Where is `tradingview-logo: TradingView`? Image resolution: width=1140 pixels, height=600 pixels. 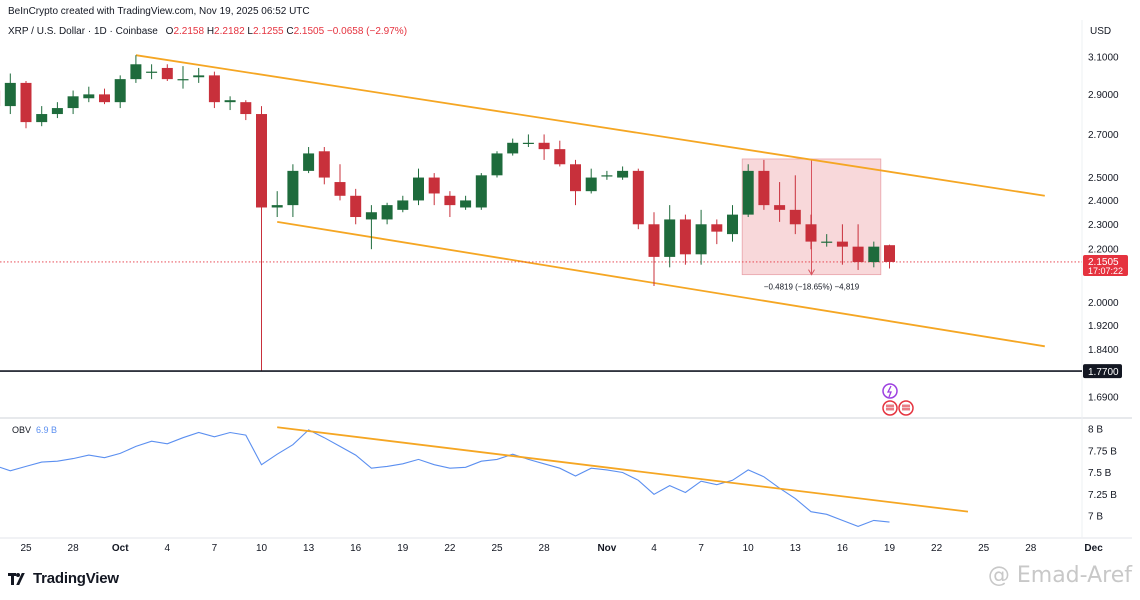
tradingview-logo: TradingView is located at coordinates (63, 578).